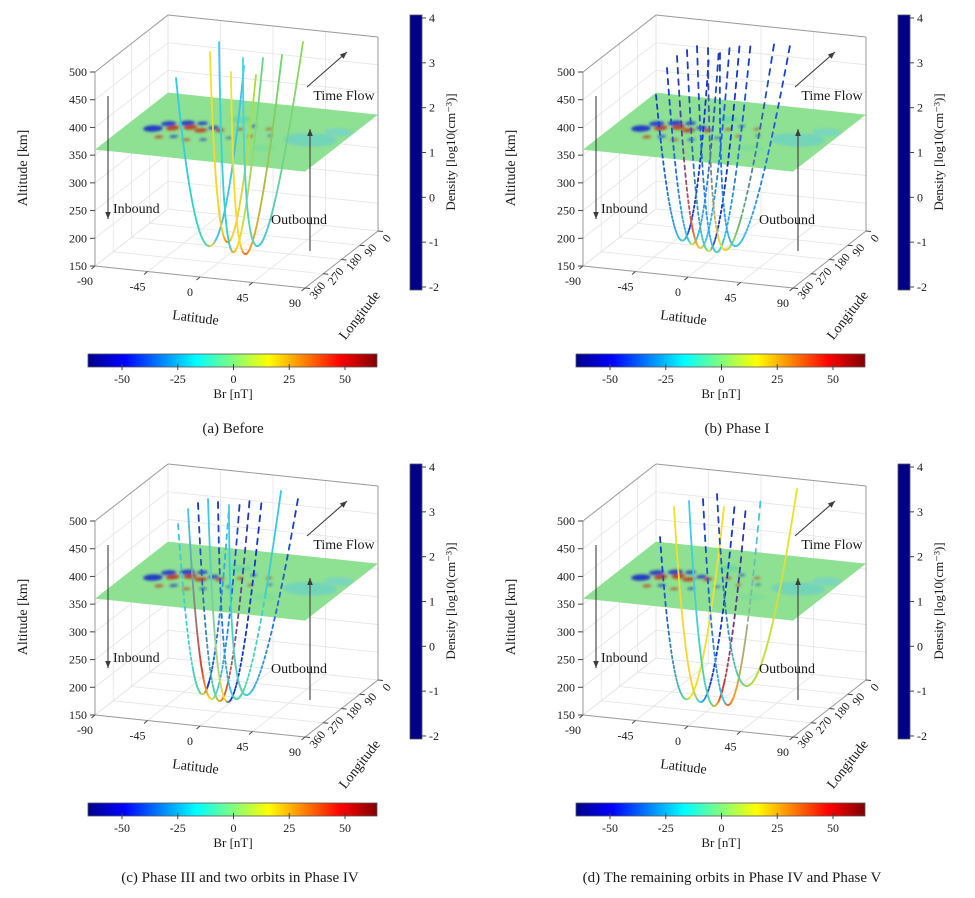  Describe the element at coordinates (345, 828) in the screenshot. I see `br-tick-label: 50` at that location.